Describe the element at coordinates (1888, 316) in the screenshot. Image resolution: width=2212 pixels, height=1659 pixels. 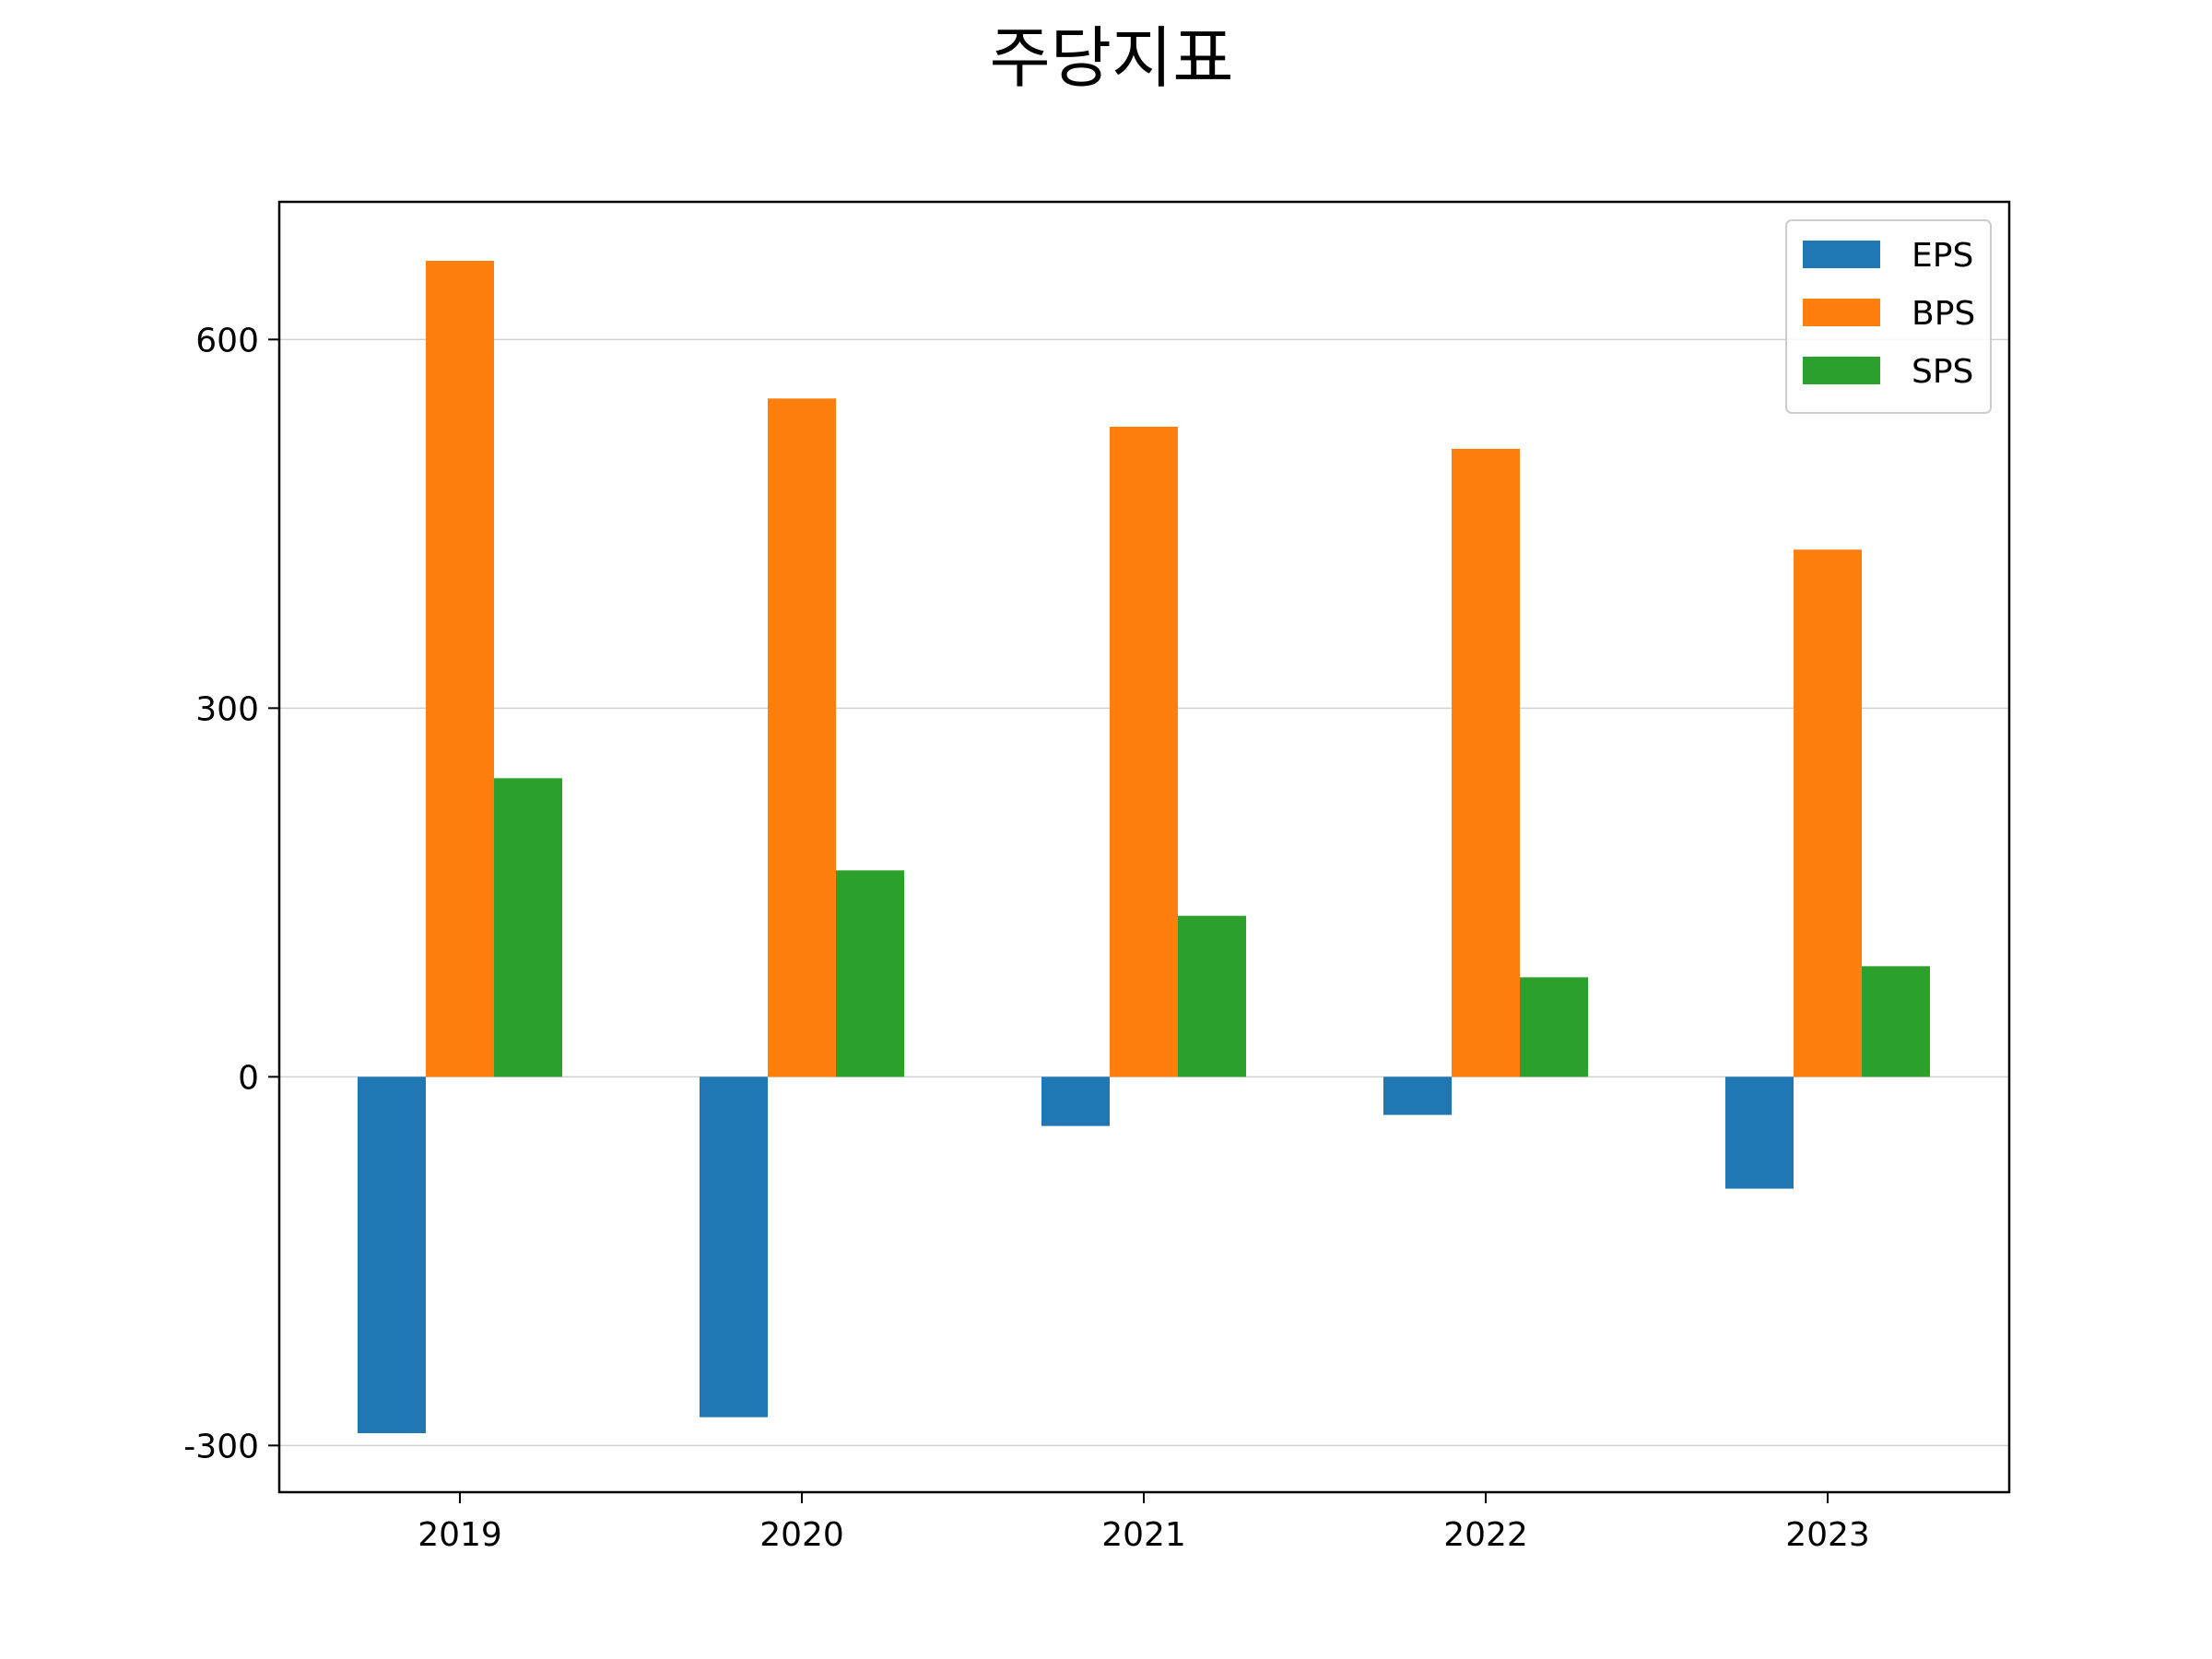
I see `legend: EPS BPS SPS` at that location.